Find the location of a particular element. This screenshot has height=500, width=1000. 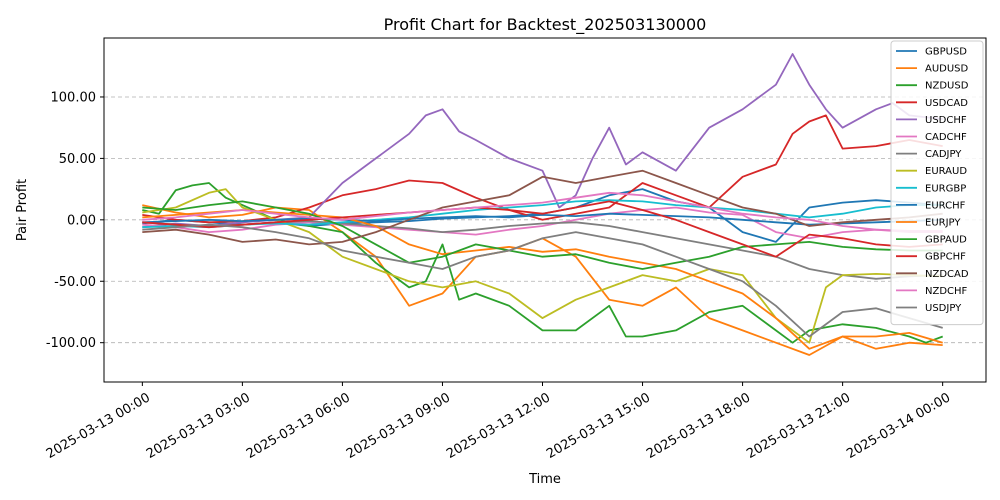

legend-label: NZDUSD is located at coordinates (947, 86).